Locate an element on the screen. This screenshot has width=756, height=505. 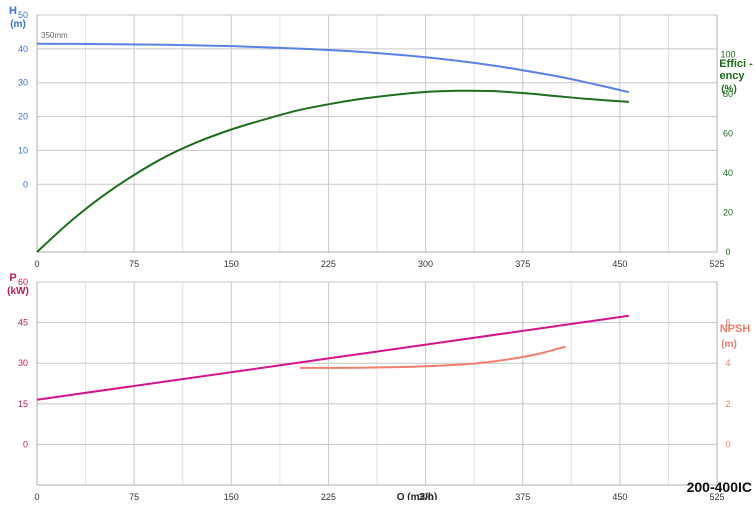
right-axis-tick-label: 40 is located at coordinates (728, 173).